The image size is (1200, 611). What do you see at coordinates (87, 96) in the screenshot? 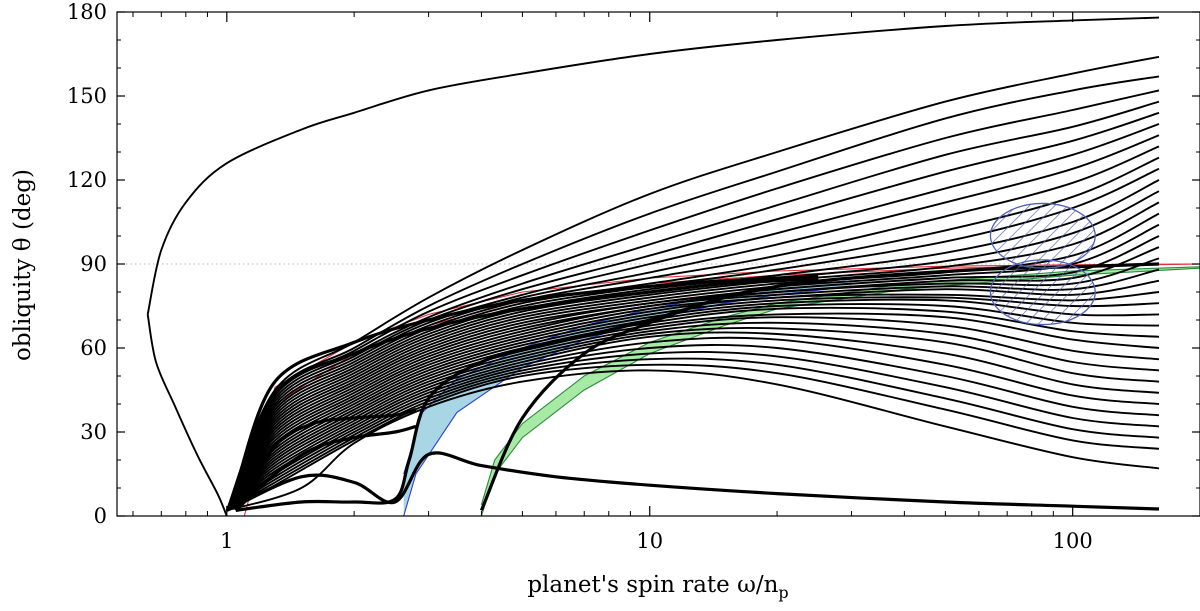
I see `y-tick-label-150: 150` at bounding box center [87, 96].